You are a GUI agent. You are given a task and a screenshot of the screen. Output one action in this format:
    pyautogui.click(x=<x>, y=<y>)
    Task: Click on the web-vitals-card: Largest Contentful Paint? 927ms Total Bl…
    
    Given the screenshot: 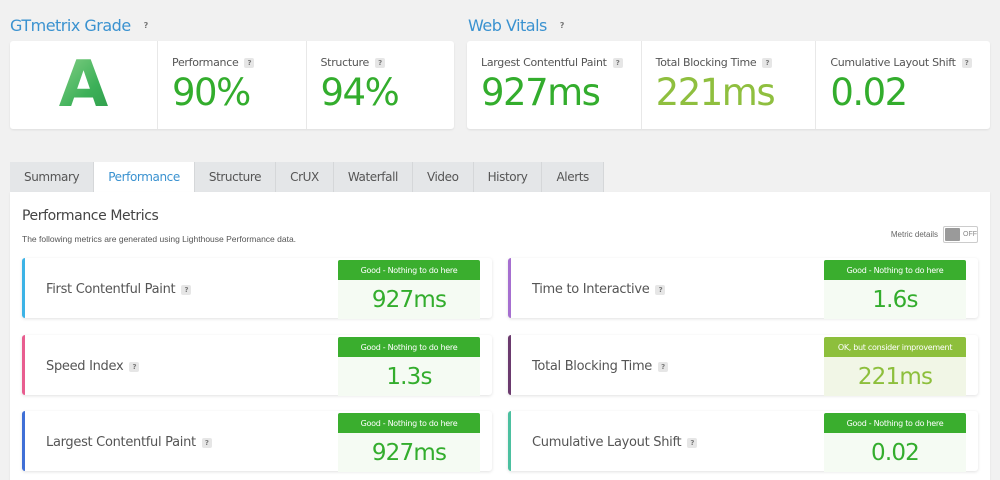 What is the action you would take?
    pyautogui.click(x=728, y=85)
    